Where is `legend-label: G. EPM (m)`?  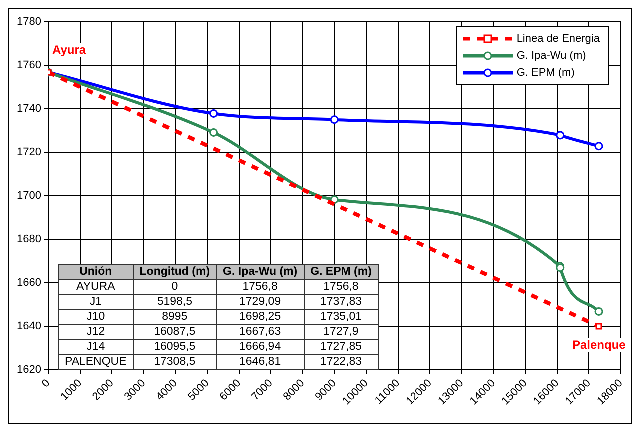
legend-label: G. EPM (m) is located at coordinates (545, 72).